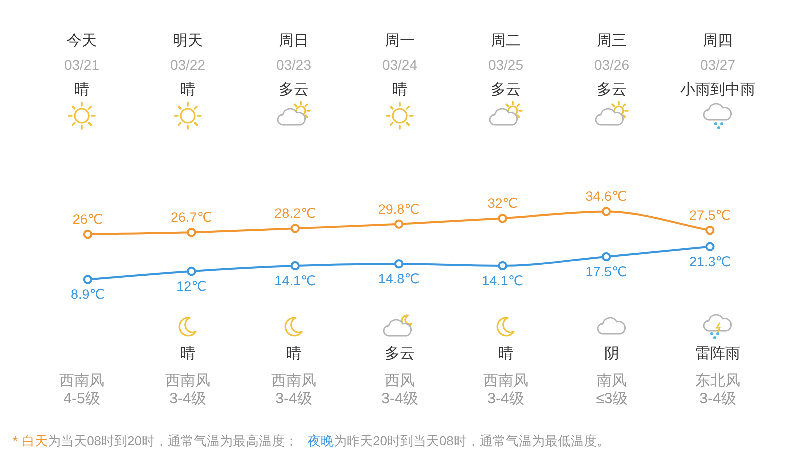 The image size is (790, 471). Describe the element at coordinates (15, 441) in the screenshot. I see `annotation: *` at that location.